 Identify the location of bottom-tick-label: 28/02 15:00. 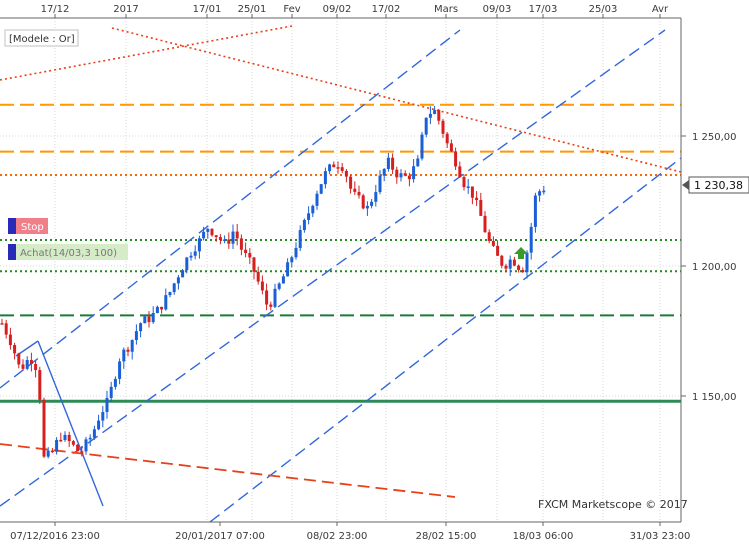
(446, 536).